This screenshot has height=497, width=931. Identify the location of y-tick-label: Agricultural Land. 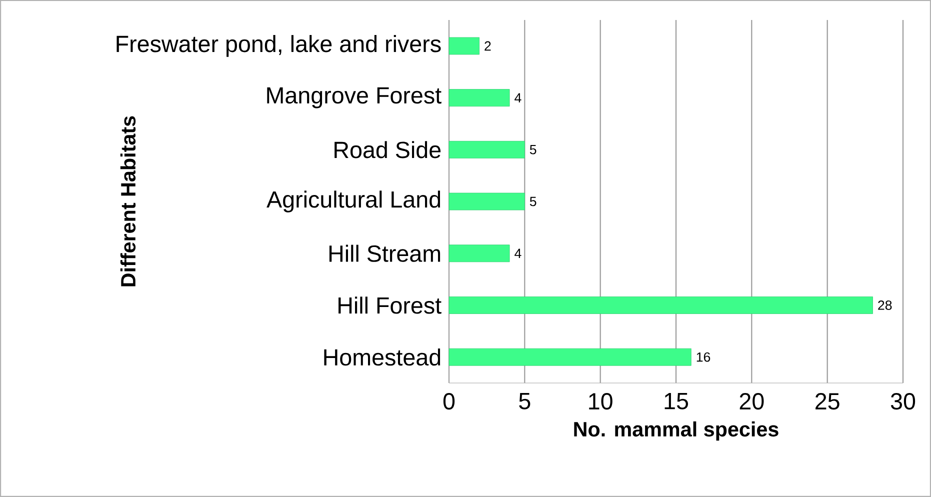
(353, 201).